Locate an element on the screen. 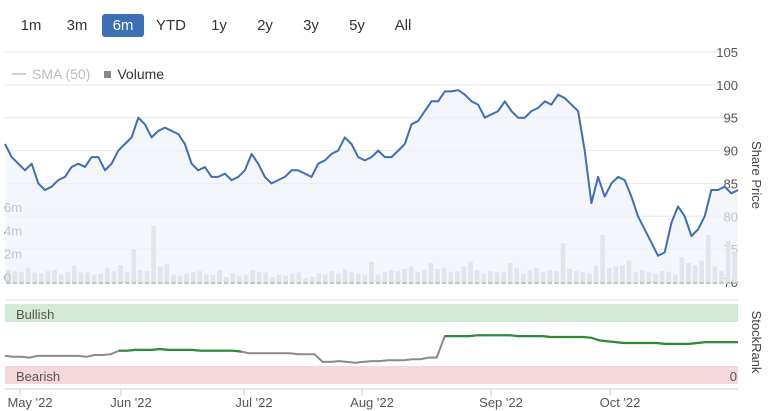 This screenshot has height=411, width=770. price-tick-label: 90 is located at coordinates (731, 151).